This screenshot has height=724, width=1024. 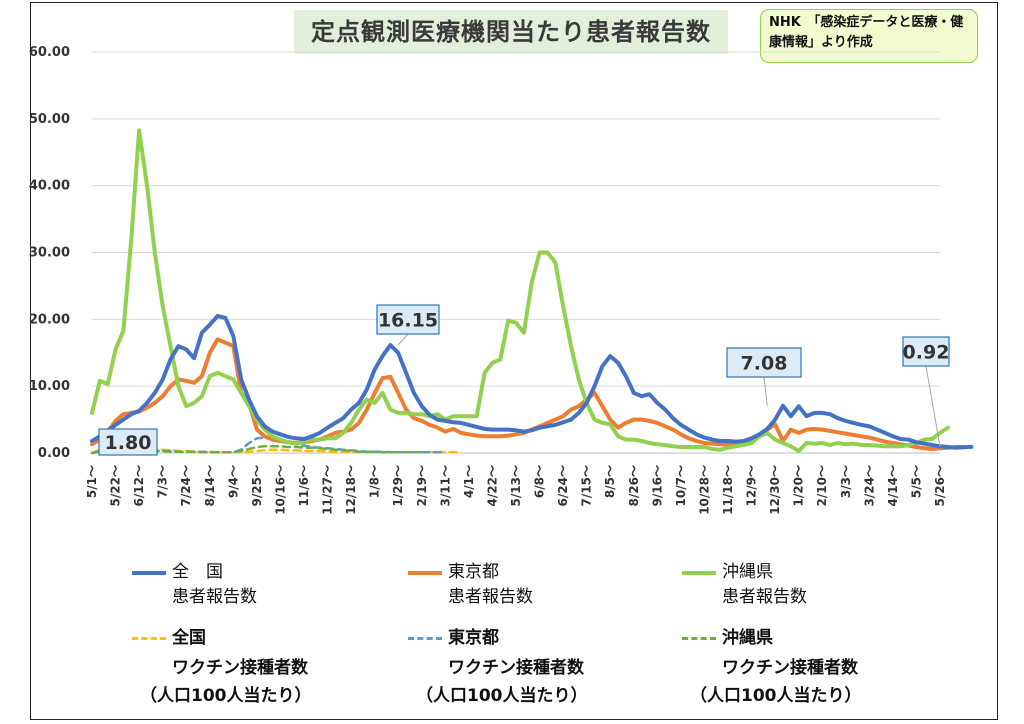 What do you see at coordinates (233, 481) in the screenshot?
I see `x-tick-label: 9/4～` at bounding box center [233, 481].